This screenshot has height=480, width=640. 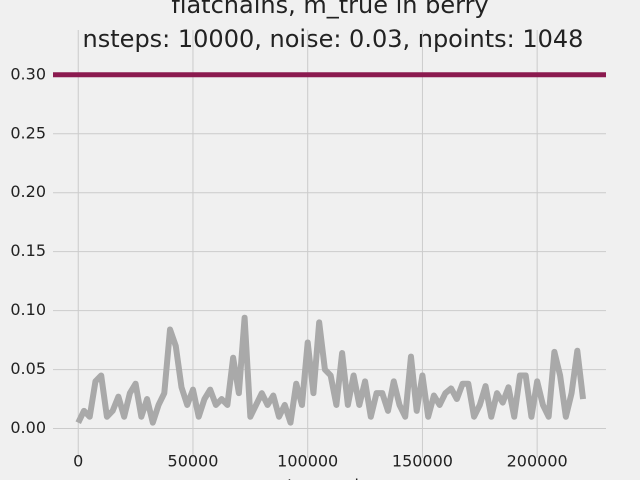 What do you see at coordinates (28, 191) in the screenshot?
I see `y-tick-label: 0.20` at bounding box center [28, 191].